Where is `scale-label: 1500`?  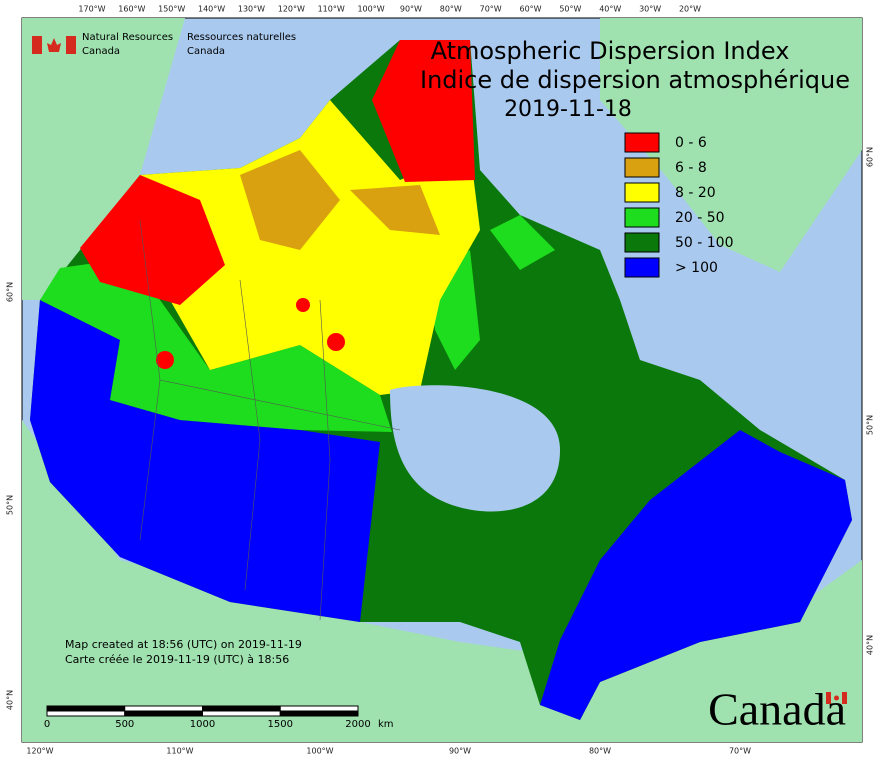 scale-label: 1500 is located at coordinates (280, 724).